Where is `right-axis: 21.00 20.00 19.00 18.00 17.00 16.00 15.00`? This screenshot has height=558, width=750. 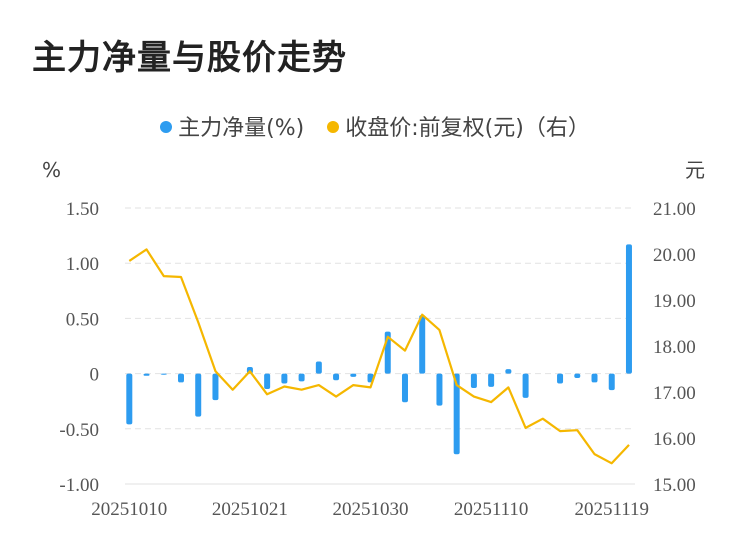
right-axis: 21.00 20.00 19.00 18.00 17.00 16.00 15.00 is located at coordinates (674, 347).